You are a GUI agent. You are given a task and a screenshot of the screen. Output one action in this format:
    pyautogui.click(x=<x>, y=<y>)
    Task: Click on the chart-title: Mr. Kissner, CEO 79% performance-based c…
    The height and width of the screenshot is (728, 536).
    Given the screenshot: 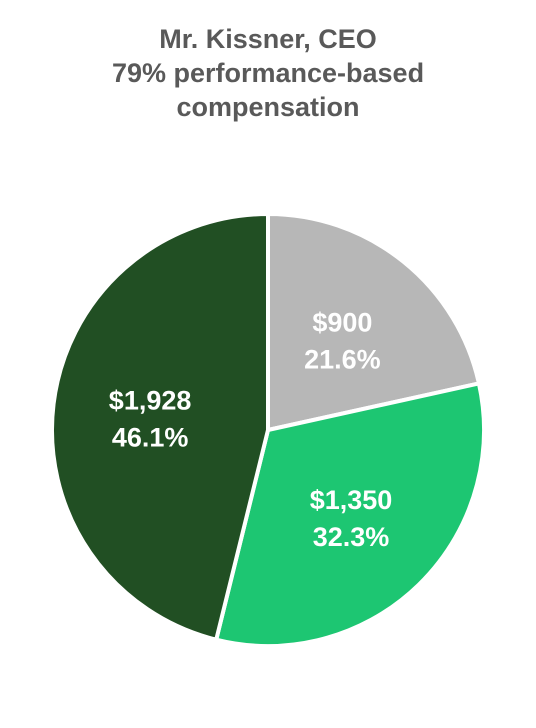 What is the action you would take?
    pyautogui.click(x=268, y=73)
    